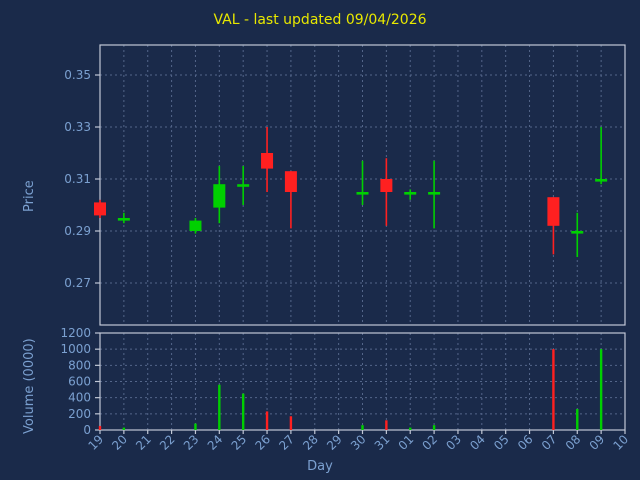 The height and width of the screenshot is (480, 640). I want to click on x-tick-label: 25, so click(239, 442).